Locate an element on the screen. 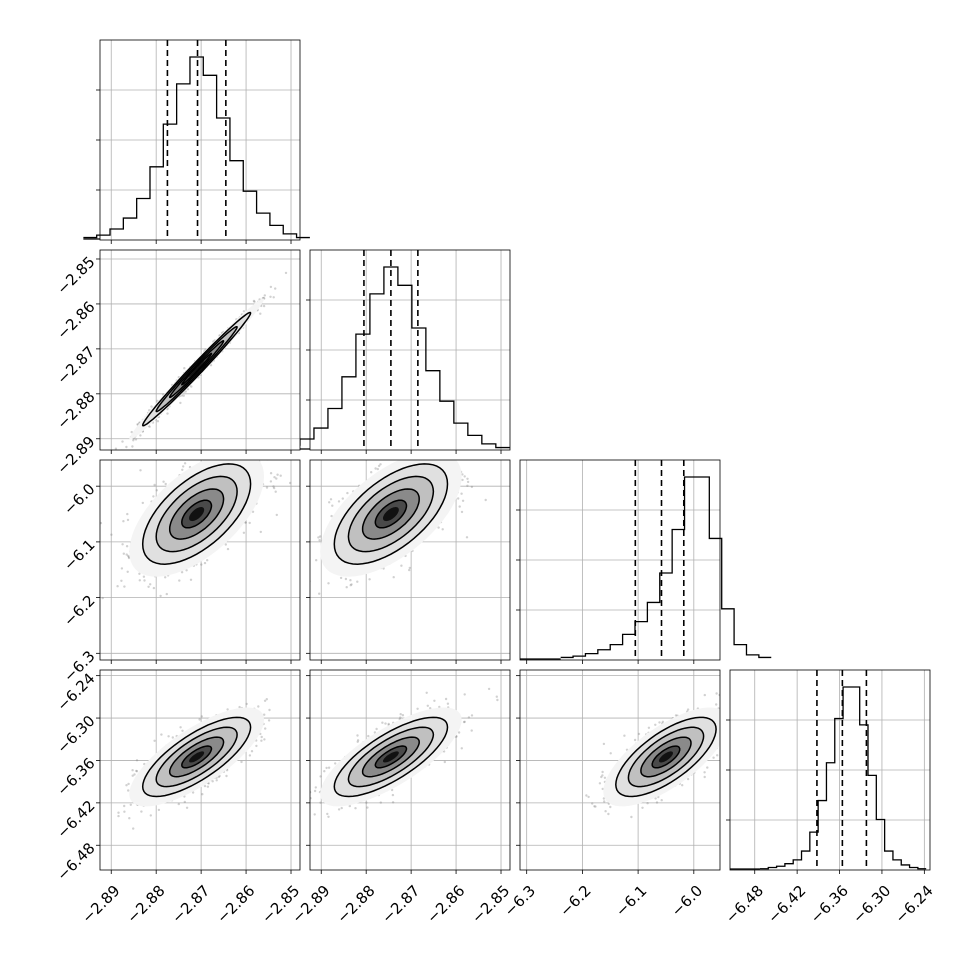 The image size is (970, 970). panel-frame is located at coordinates (410, 560).